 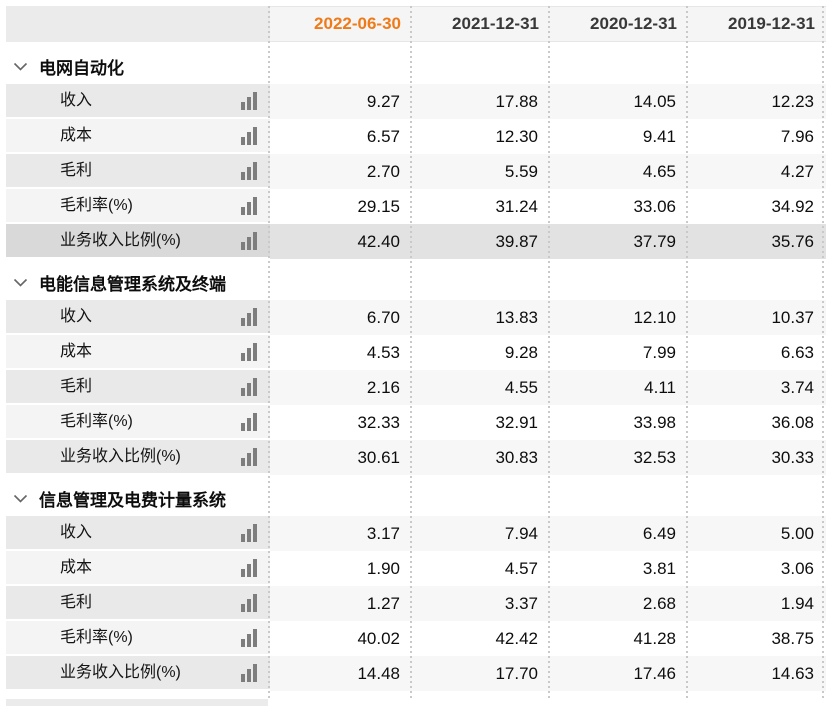 I want to click on table-row: 成本 6.57 12.30 9.41 7.96, so click(x=413, y=136).